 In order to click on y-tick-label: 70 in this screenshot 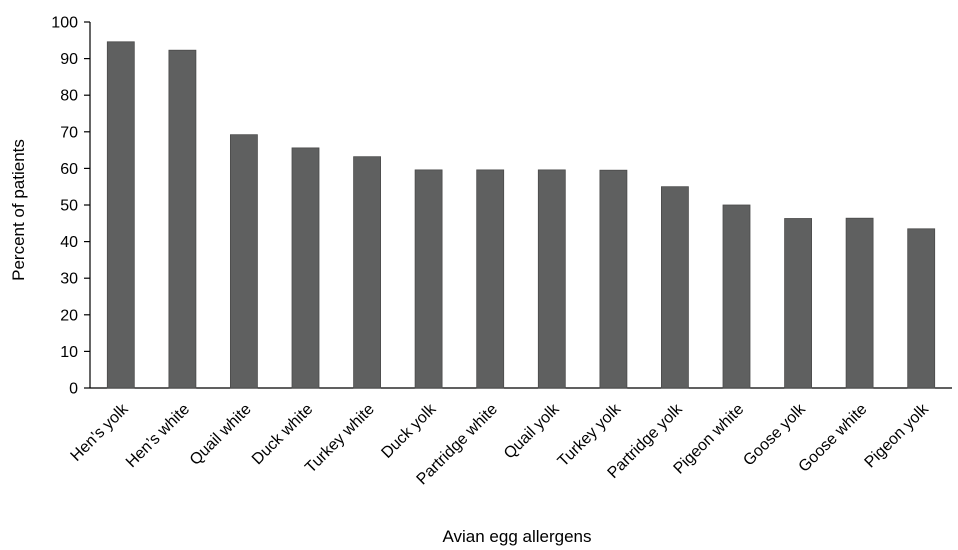, I will do `click(69, 132)`.